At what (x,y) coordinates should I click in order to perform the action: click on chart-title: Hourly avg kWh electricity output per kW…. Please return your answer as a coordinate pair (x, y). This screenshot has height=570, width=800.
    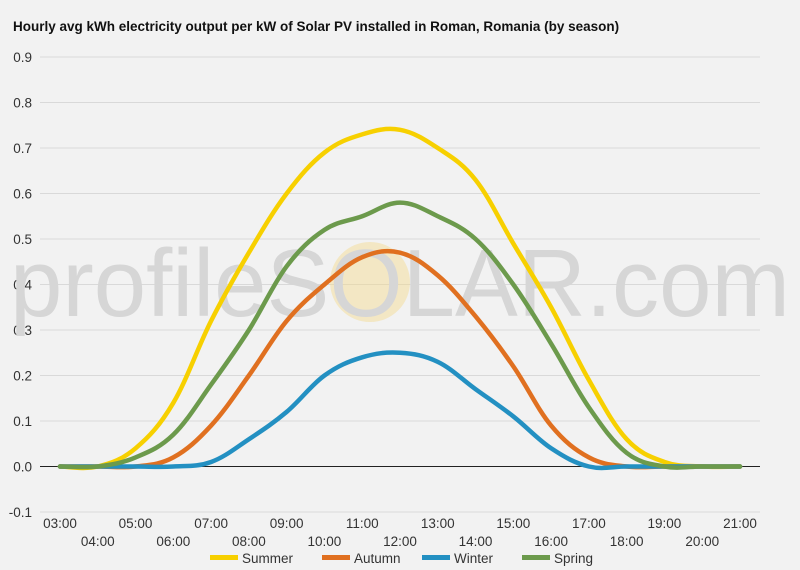
    Looking at the image, I should click on (316, 26).